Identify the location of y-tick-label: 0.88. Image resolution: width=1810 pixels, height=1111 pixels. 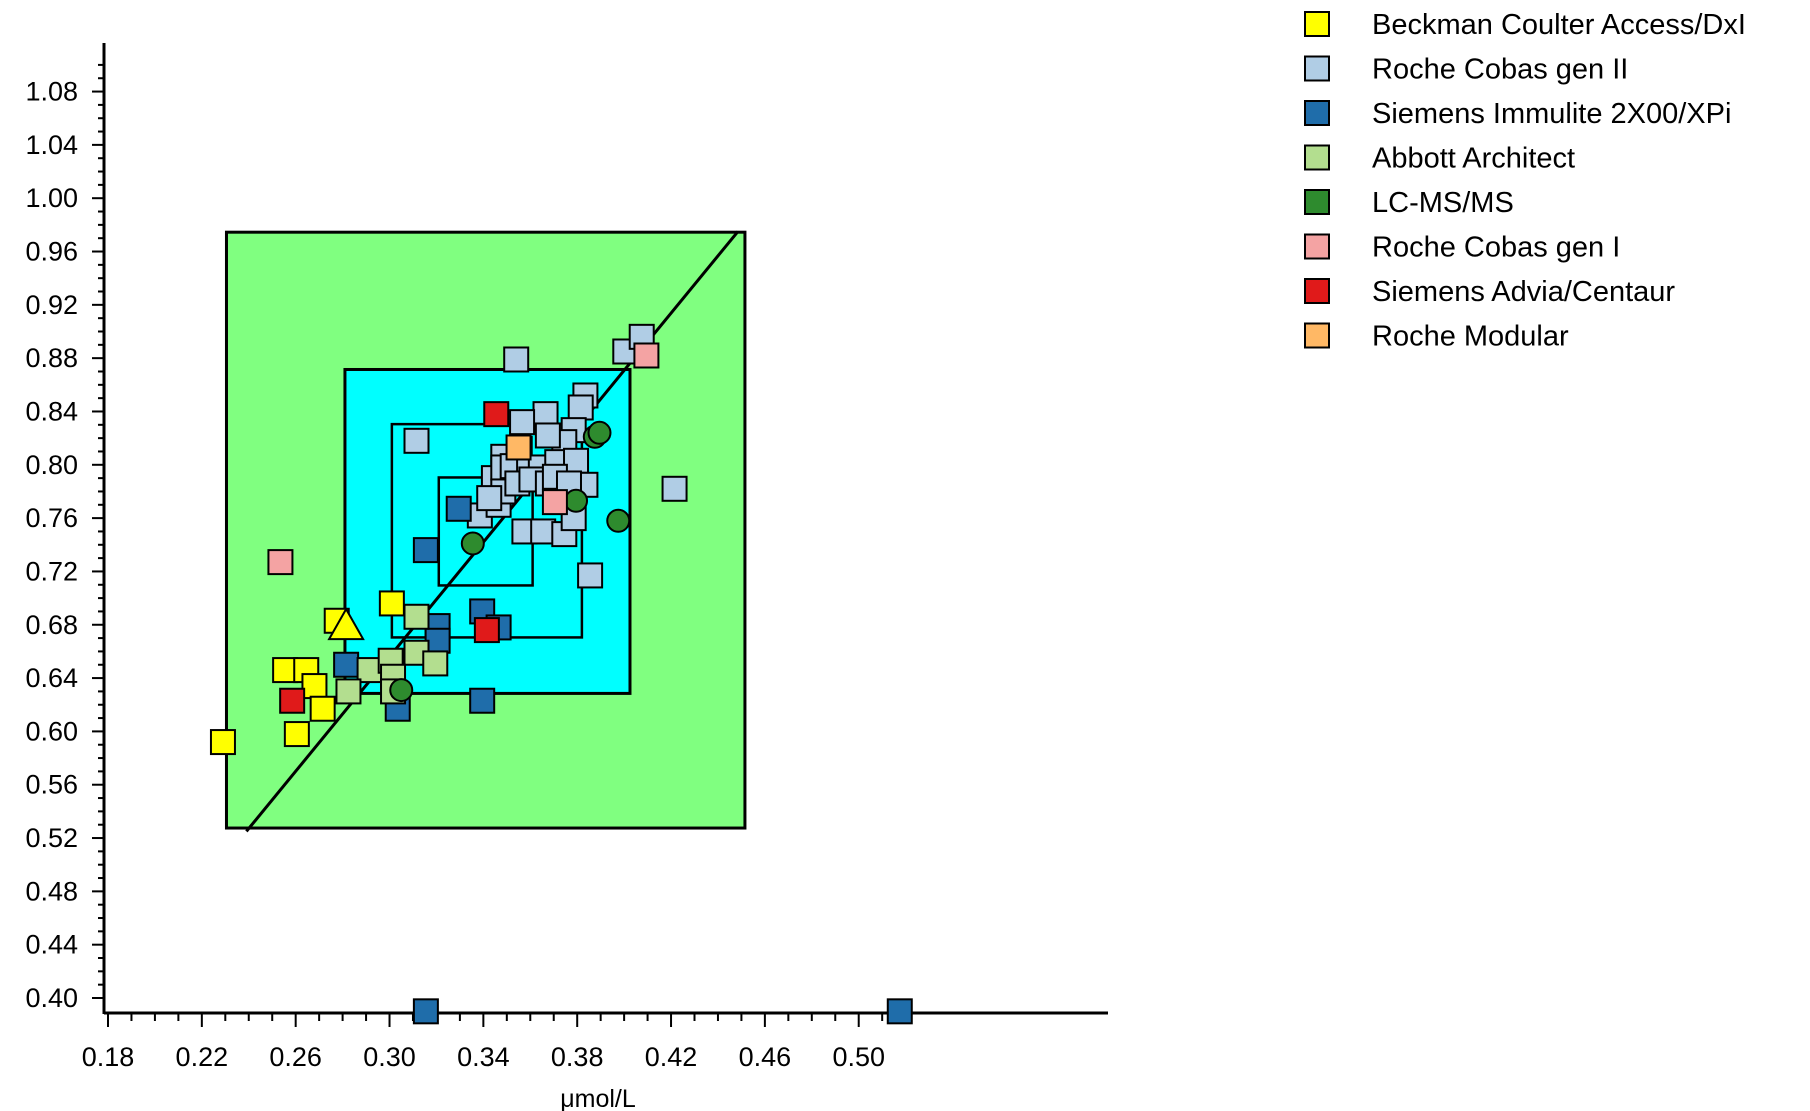
(51, 358).